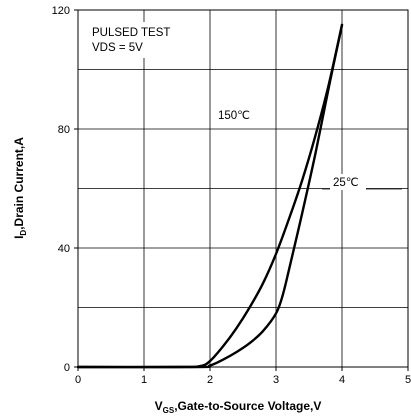  What do you see at coordinates (61, 11) in the screenshot?
I see `y-tick-label: 120` at bounding box center [61, 11].